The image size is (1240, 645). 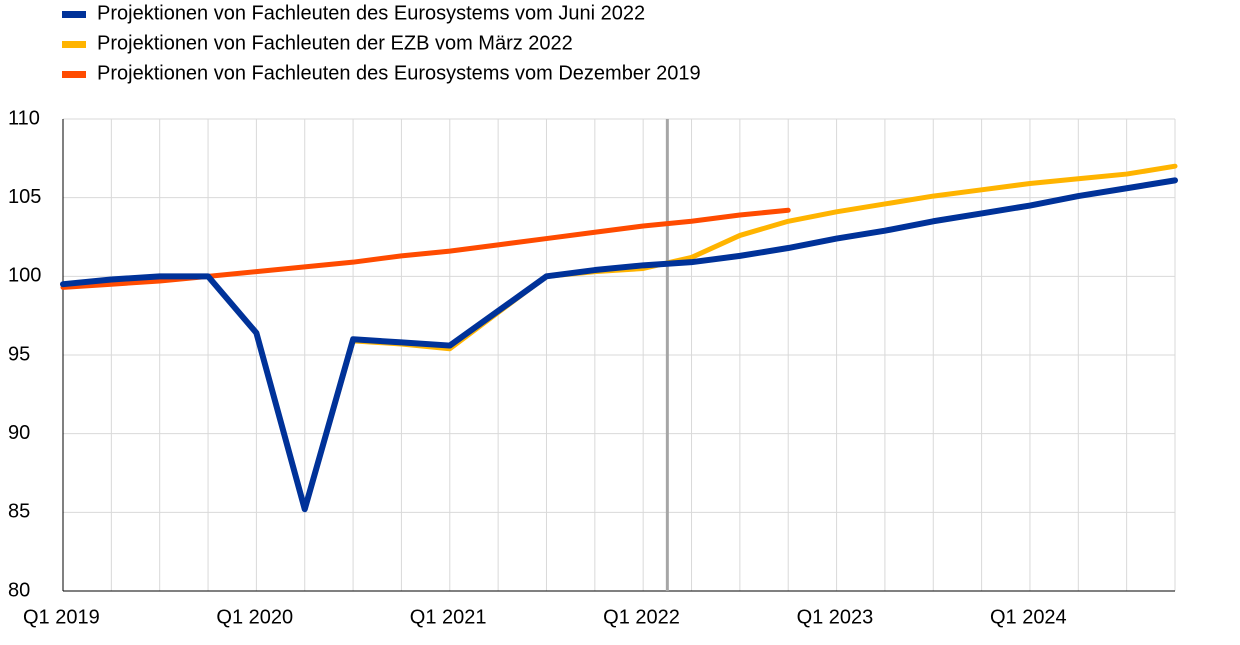 I want to click on x-tick-label: Q1 2019, so click(x=61, y=617).